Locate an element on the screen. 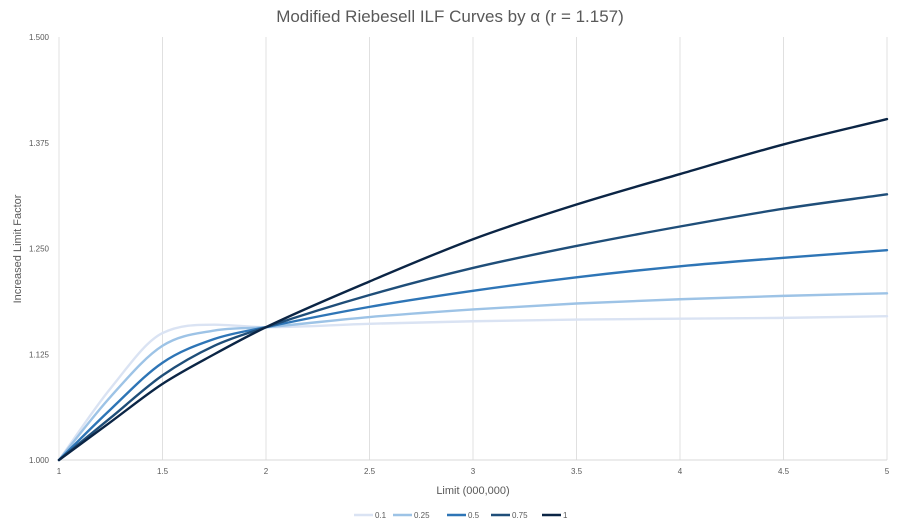  y-tick-label: 1.250 is located at coordinates (39, 249).